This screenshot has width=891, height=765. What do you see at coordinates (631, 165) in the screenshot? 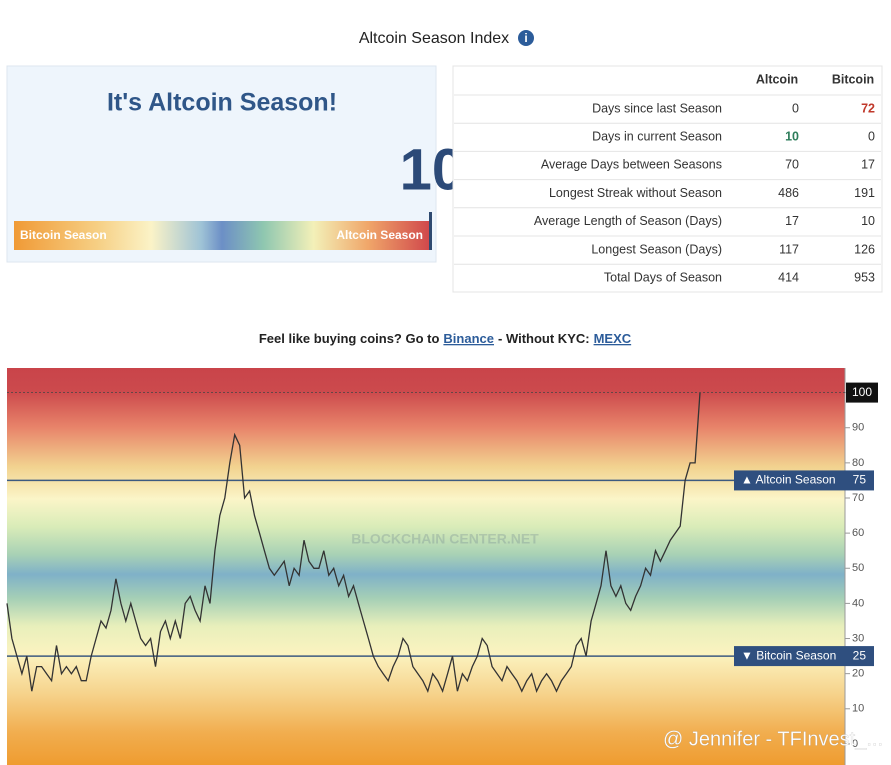
I see `row-label: Average Days between Seasons` at bounding box center [631, 165].